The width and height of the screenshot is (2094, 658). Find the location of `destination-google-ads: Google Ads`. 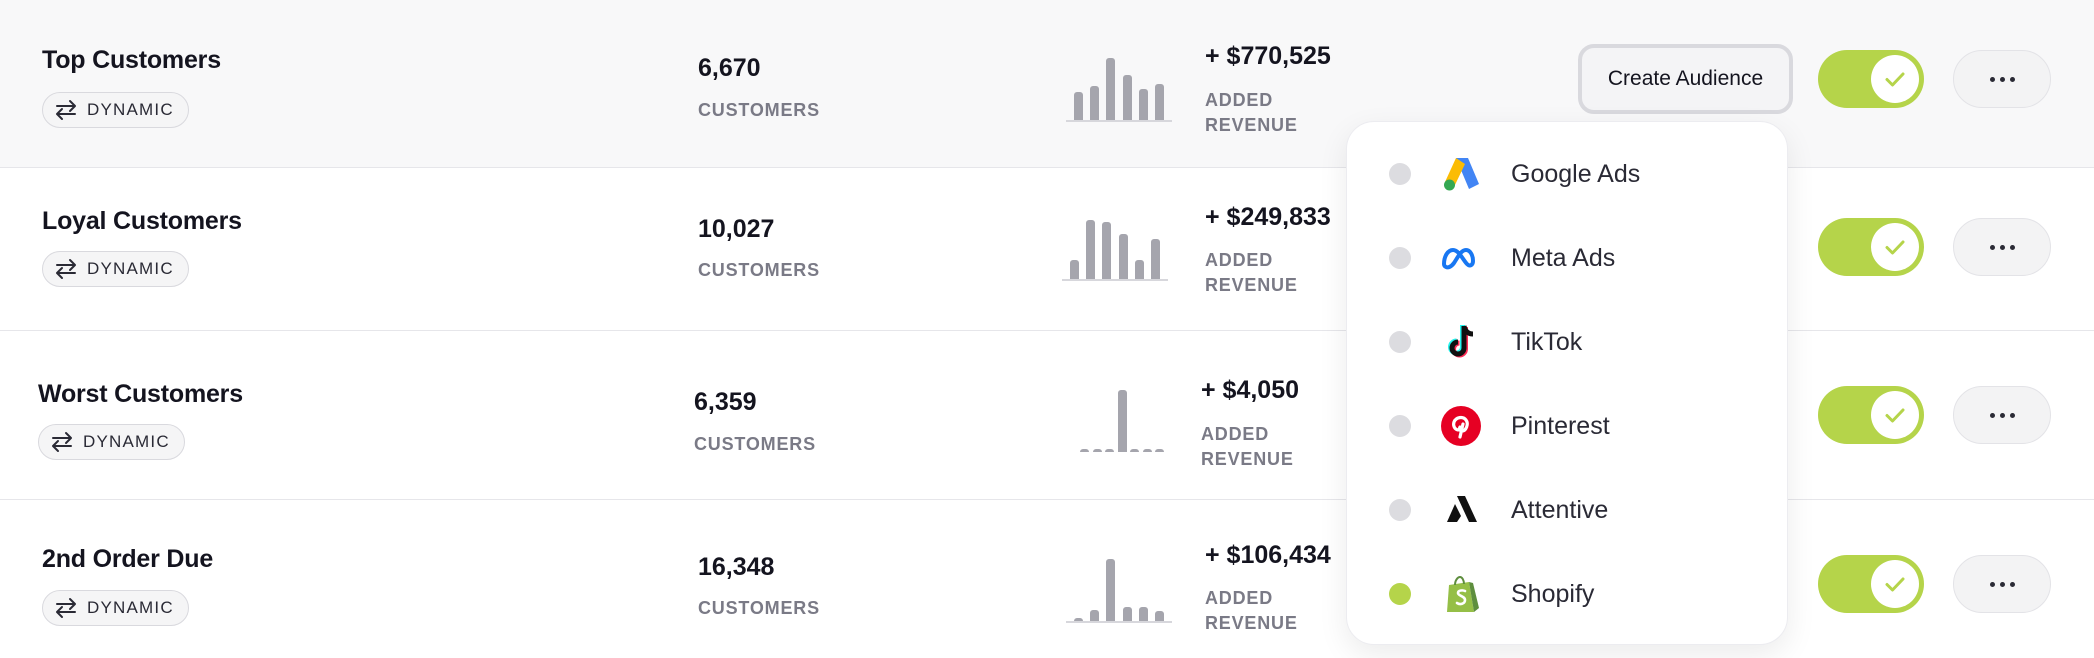

destination-google-ads: Google Ads is located at coordinates (1567, 174).